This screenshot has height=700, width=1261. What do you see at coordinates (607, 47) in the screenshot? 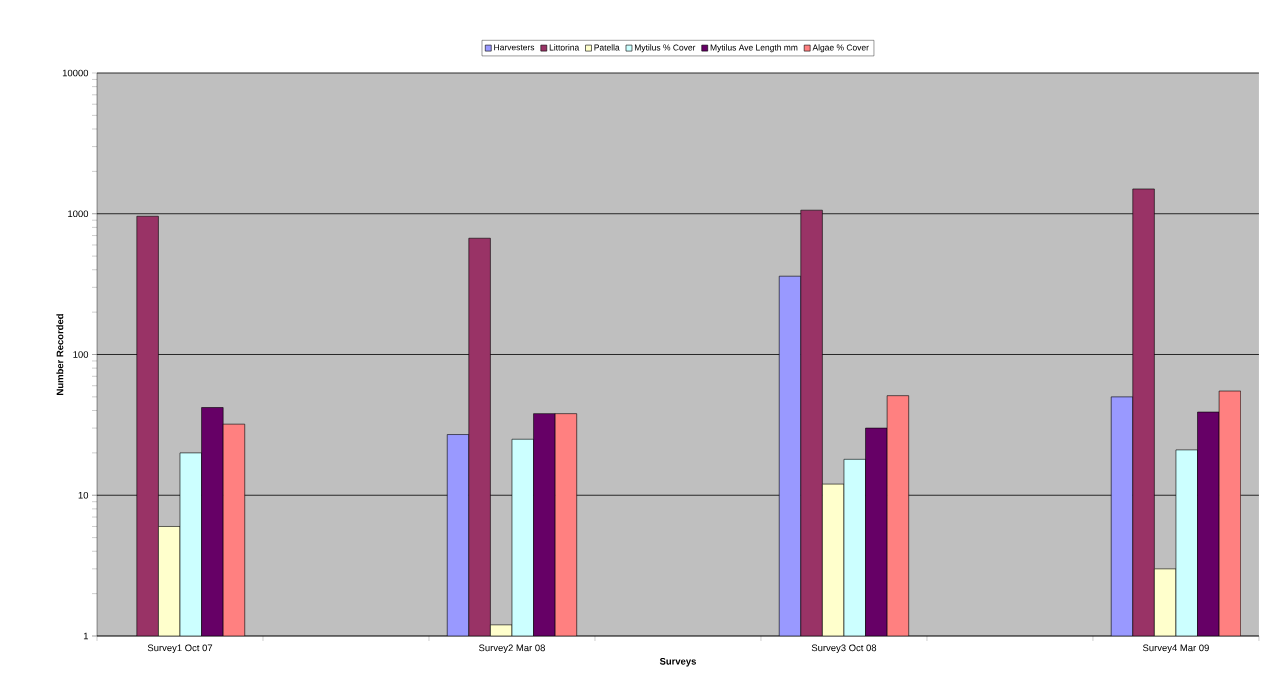
I see `legend-label: Patella` at bounding box center [607, 47].